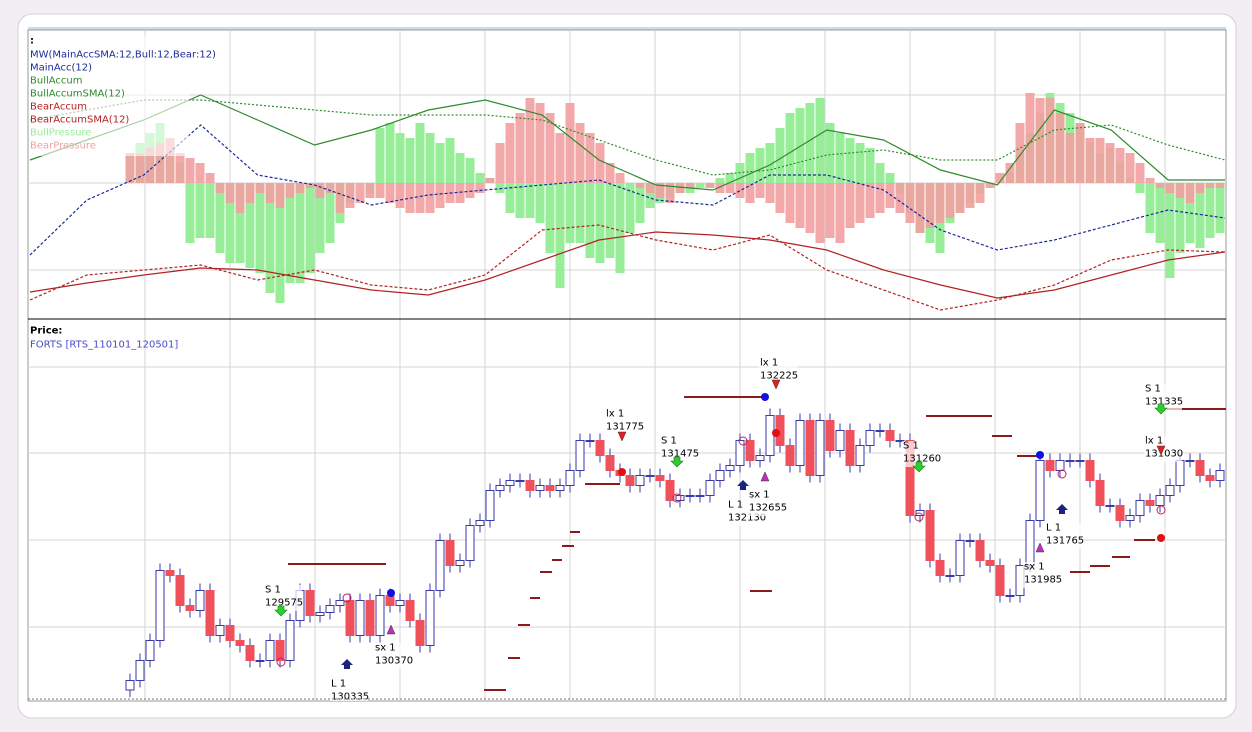 The height and width of the screenshot is (732, 1252). I want to click on trade-price: 131775, so click(625, 426).